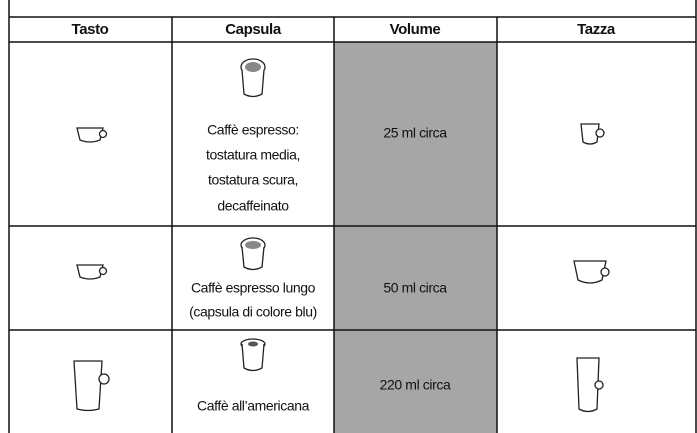 The width and height of the screenshot is (697, 433). What do you see at coordinates (253, 180) in the screenshot?
I see `capsule-text: tostatura scura,` at bounding box center [253, 180].